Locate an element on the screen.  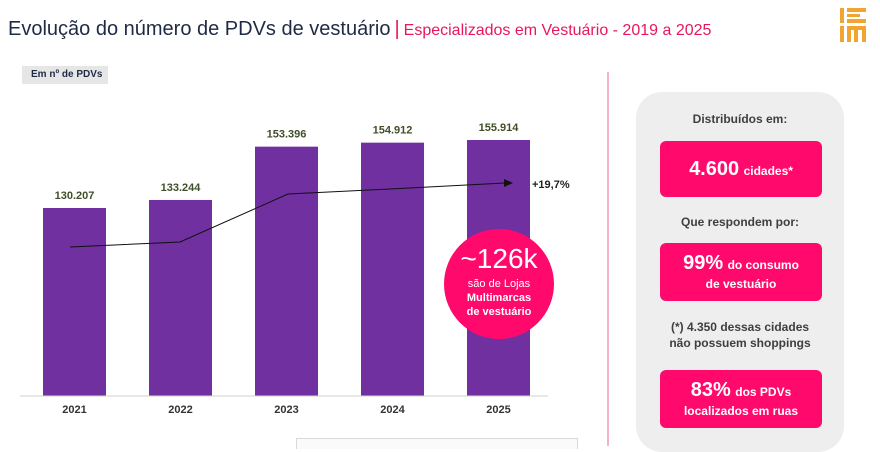
value-label-2021: 130.207 is located at coordinates (75, 196).